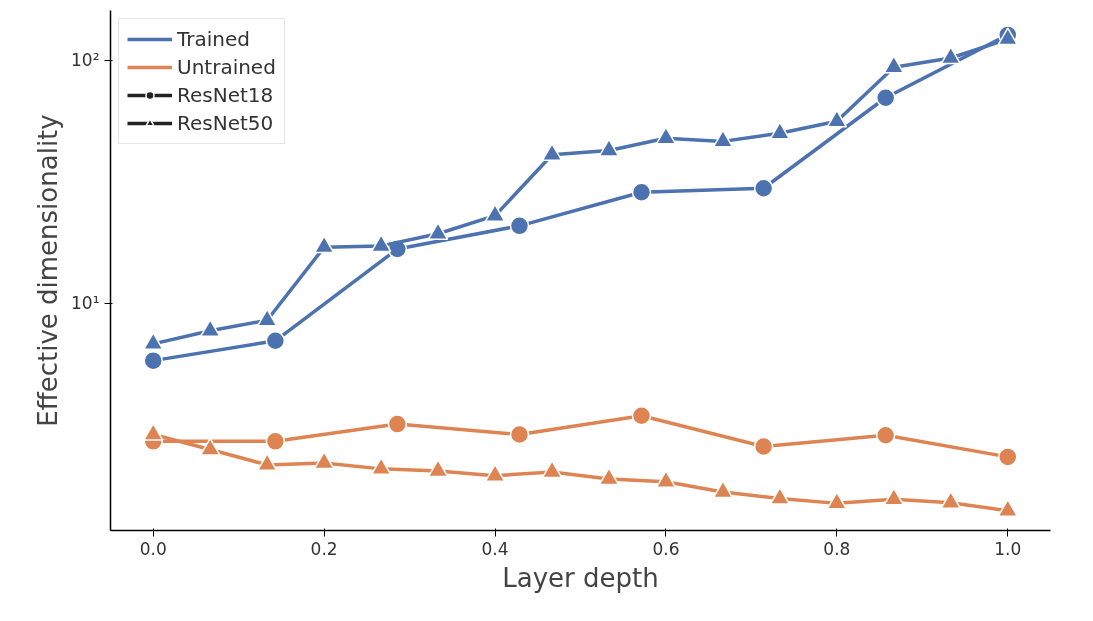 This screenshot has height=621, width=1093. Describe the element at coordinates (225, 123) in the screenshot. I see `legend-label: ResNet50` at that location.